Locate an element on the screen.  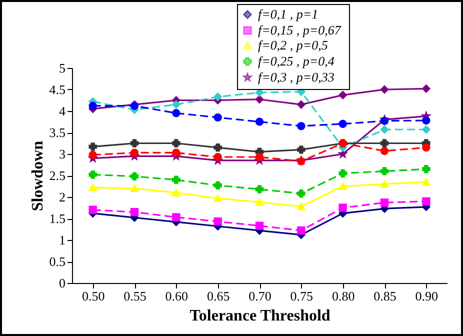
y-axis-title: Slowdown is located at coordinates (37, 176).